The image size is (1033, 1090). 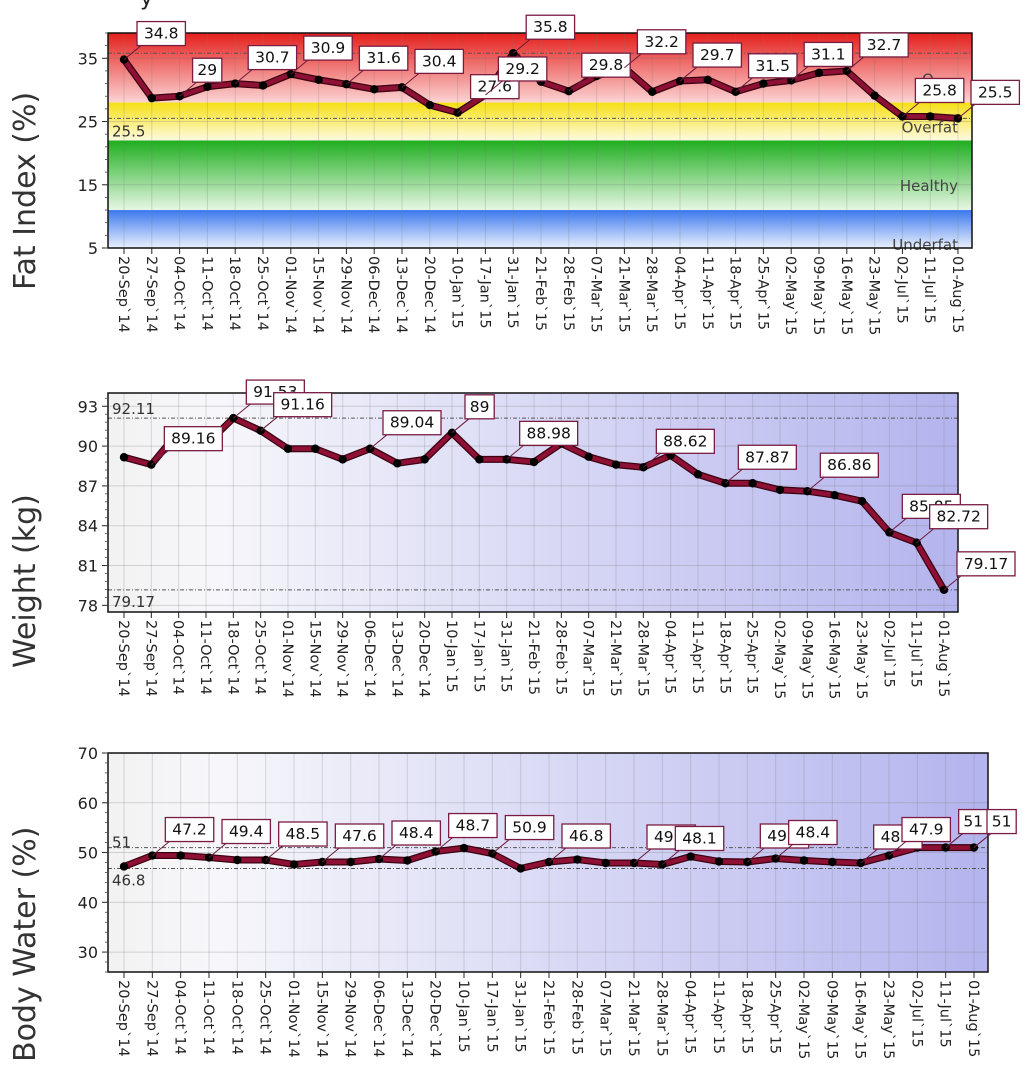 I want to click on data-label: 82.72, so click(x=958, y=517).